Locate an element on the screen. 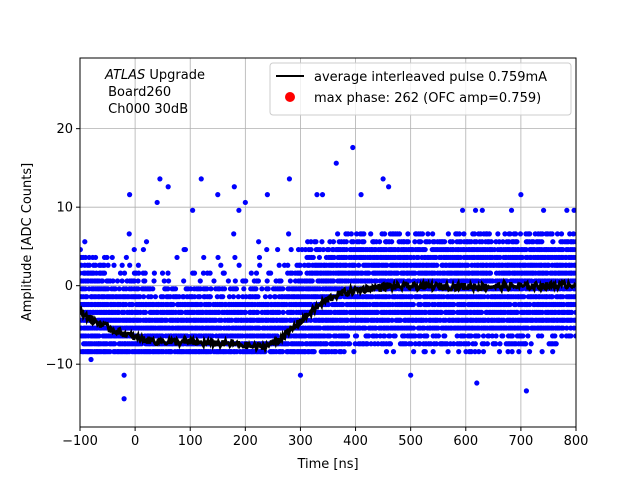 The width and height of the screenshot is (640, 484). x-tick-label: 100 is located at coordinates (190, 441).